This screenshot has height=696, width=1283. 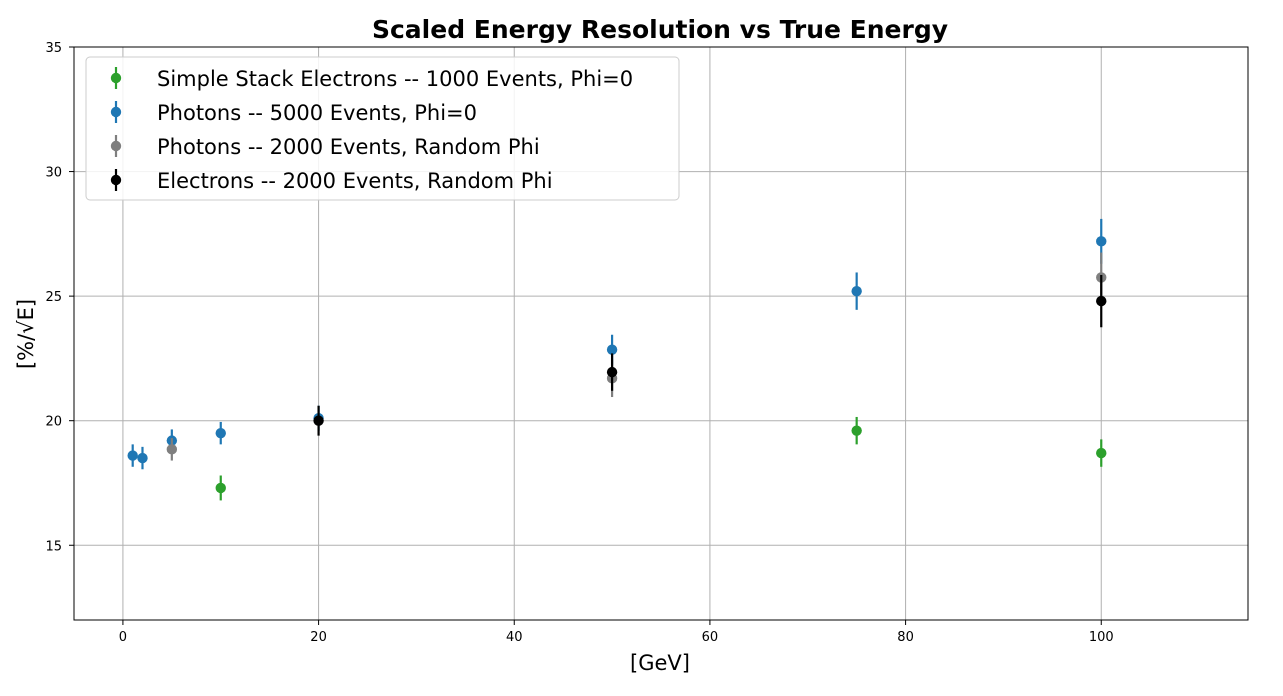 What do you see at coordinates (53, 422) in the screenshot?
I see `y-tick-label: 20` at bounding box center [53, 422].